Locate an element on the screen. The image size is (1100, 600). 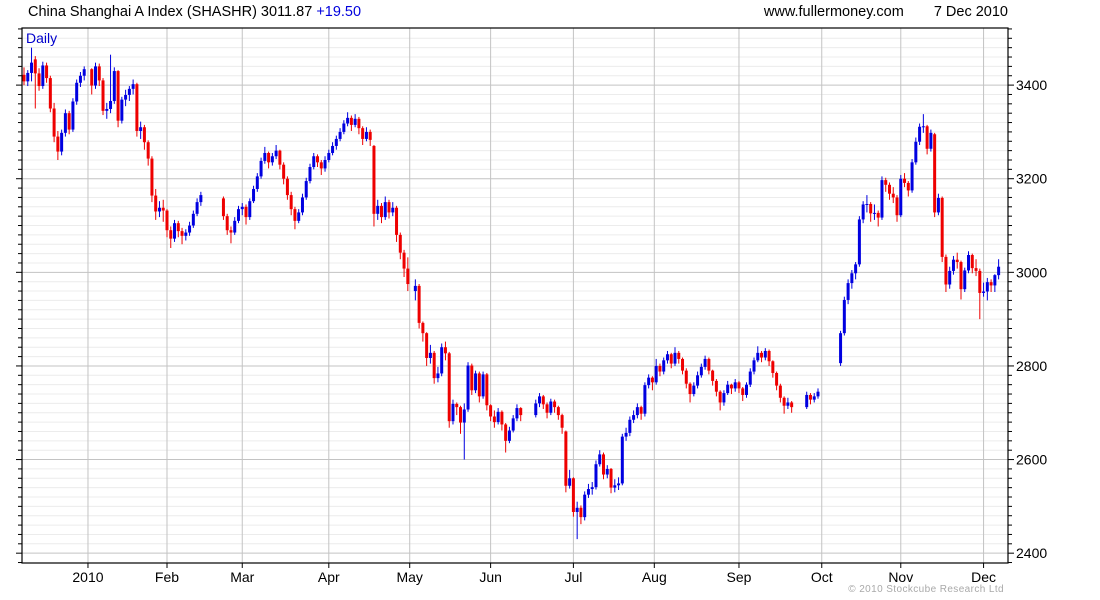
svg-text: 3200 is located at coordinates (1031, 179).